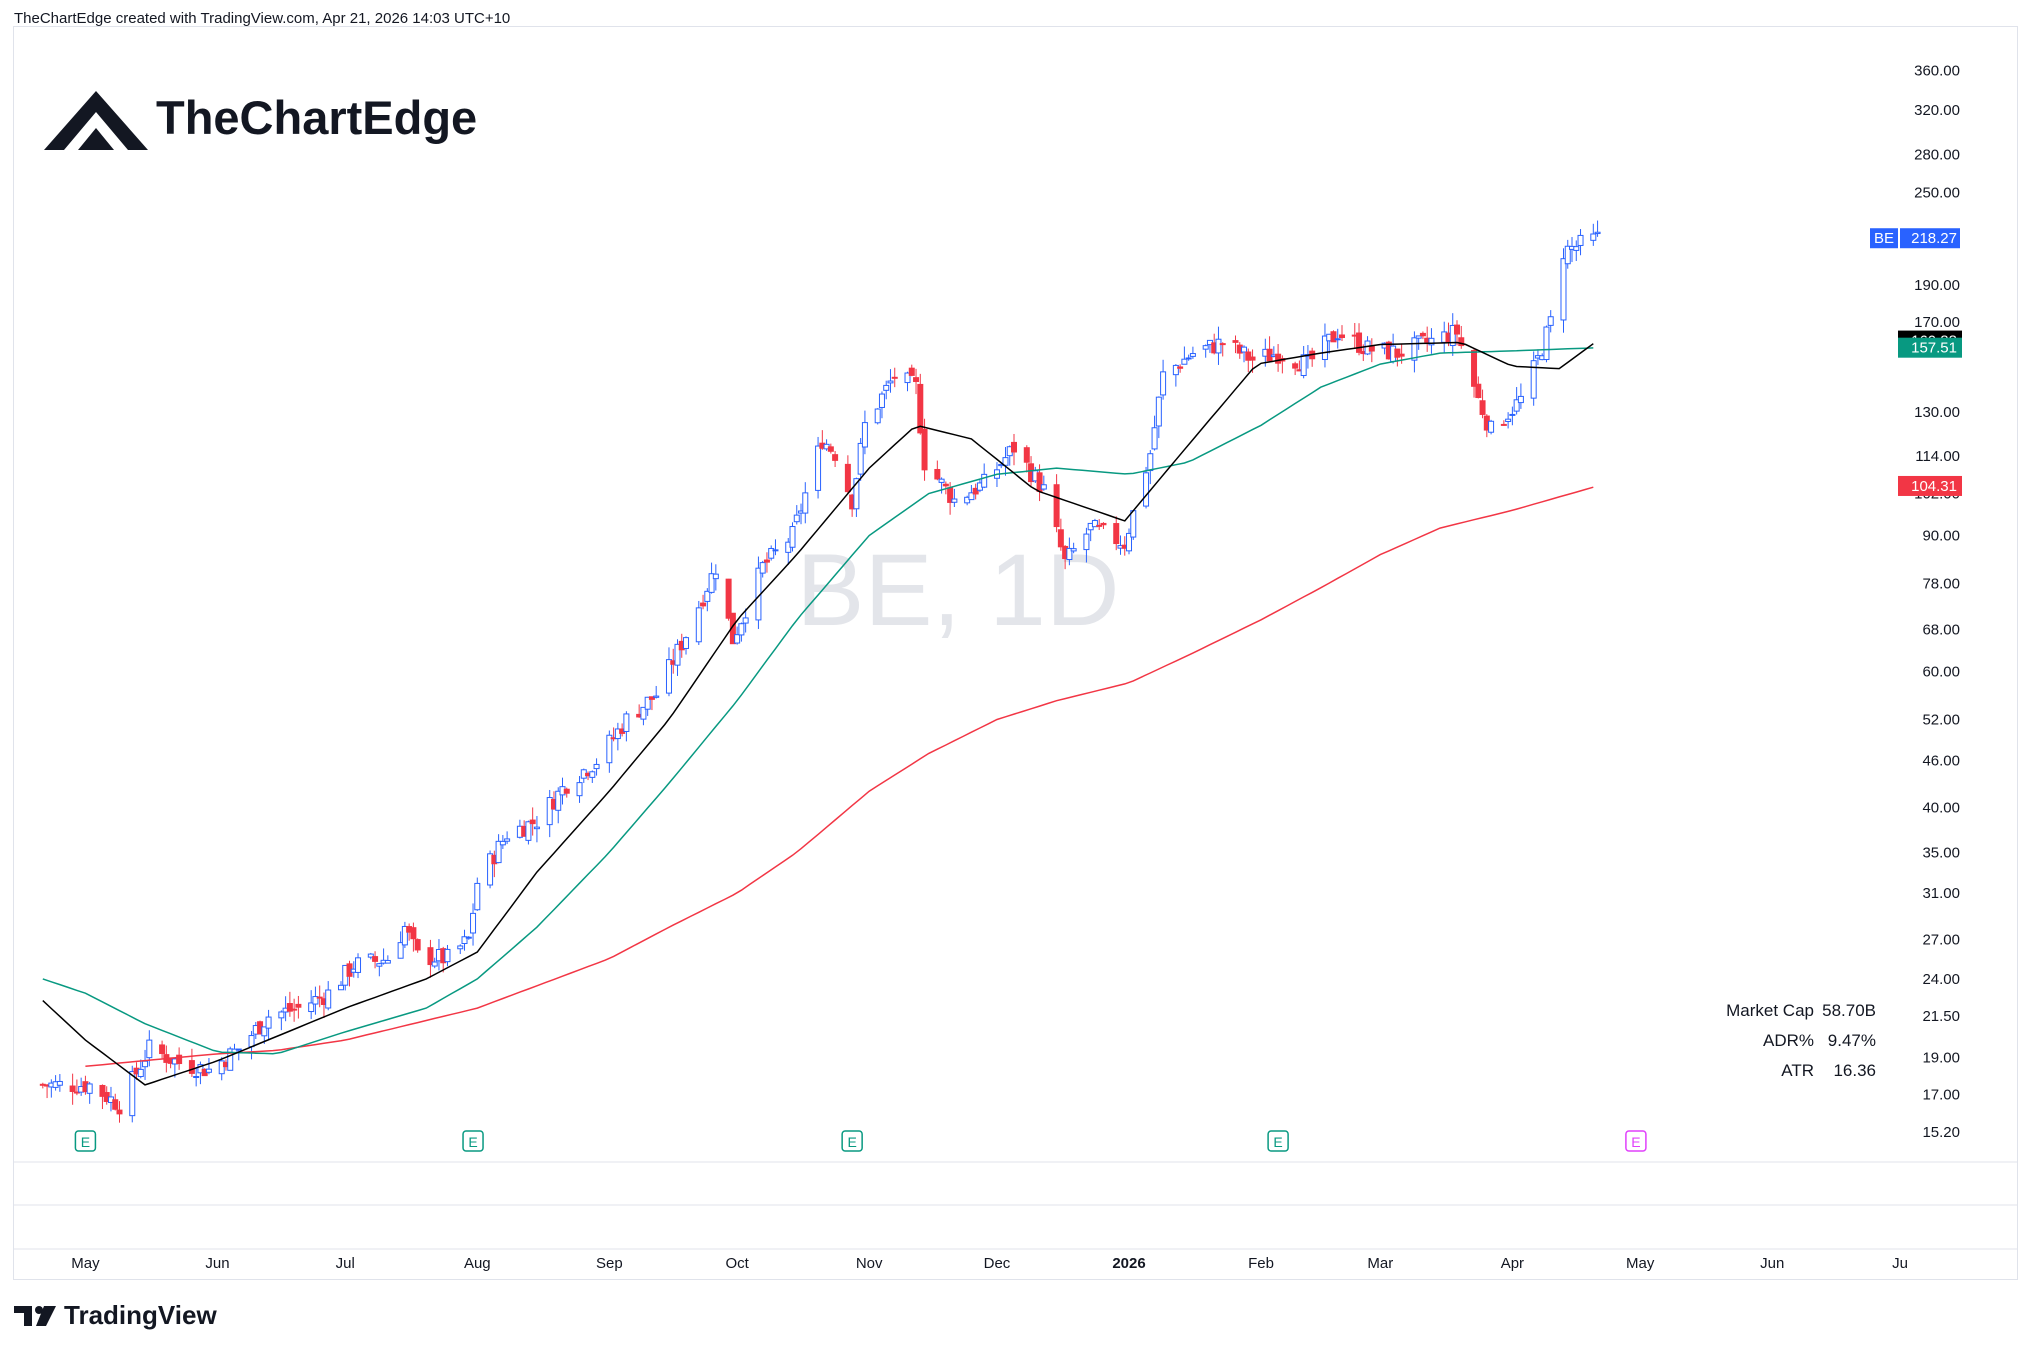  Describe the element at coordinates (1937, 456) in the screenshot. I see `price-tick-label: 114.00` at that location.